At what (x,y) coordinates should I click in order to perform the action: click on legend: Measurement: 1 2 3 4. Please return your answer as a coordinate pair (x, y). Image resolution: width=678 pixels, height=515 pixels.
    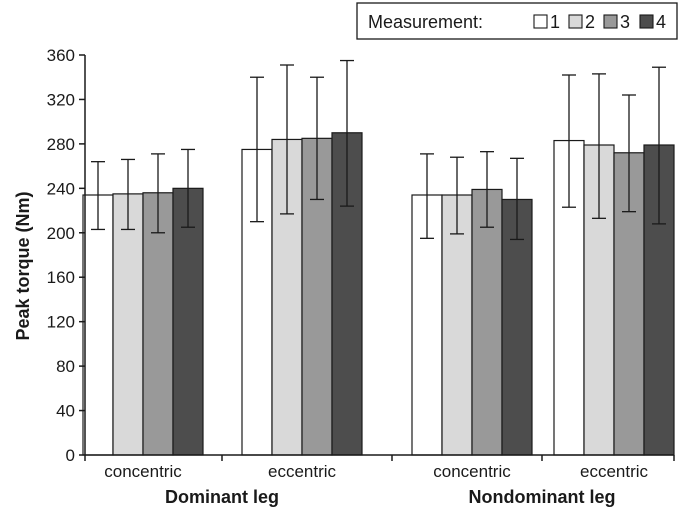
    Looking at the image, I should click on (517, 21).